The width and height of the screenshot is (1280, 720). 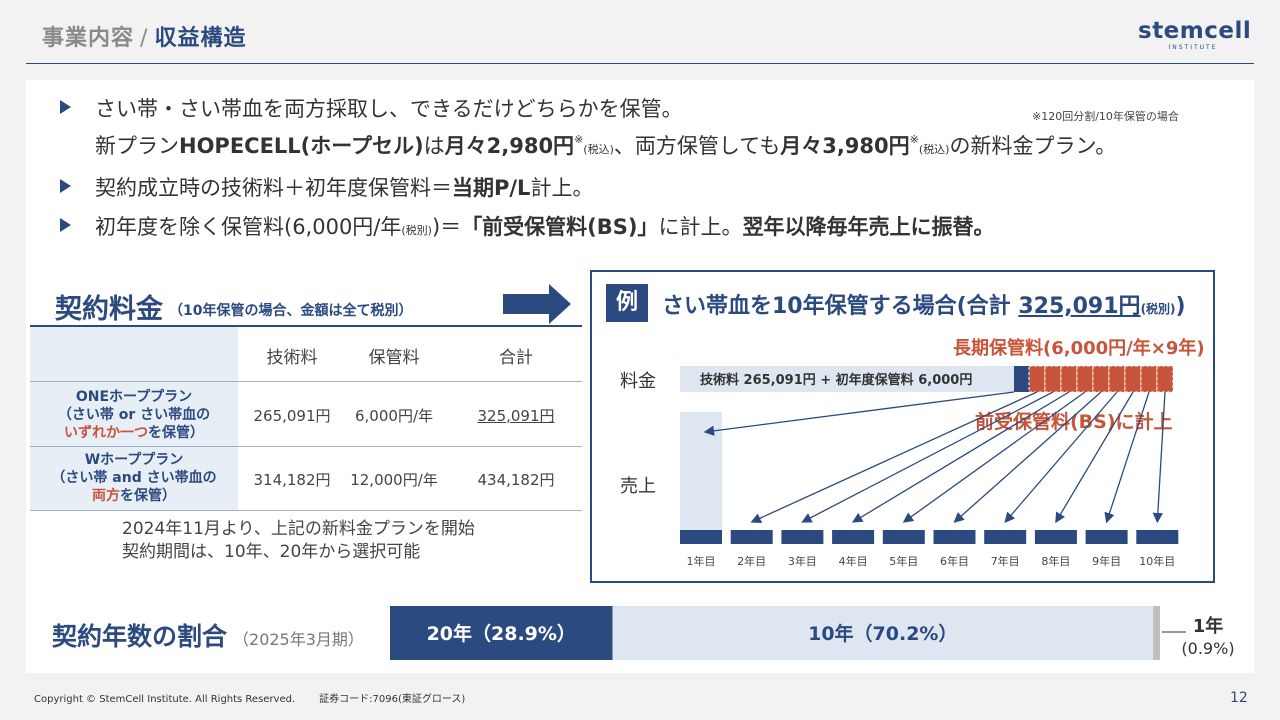 What do you see at coordinates (640, 32) in the screenshot?
I see `header: 事業内容 / 収益構造 stemcell INSTITUTE` at bounding box center [640, 32].